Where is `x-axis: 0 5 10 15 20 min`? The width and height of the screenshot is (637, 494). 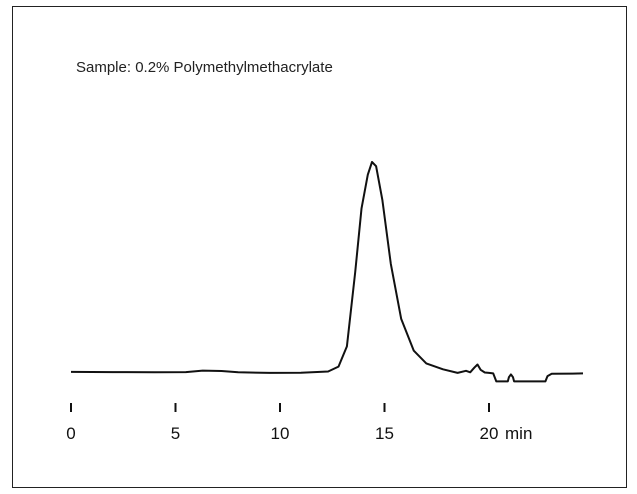 x-axis: 0 5 10 15 20 min is located at coordinates (299, 423).